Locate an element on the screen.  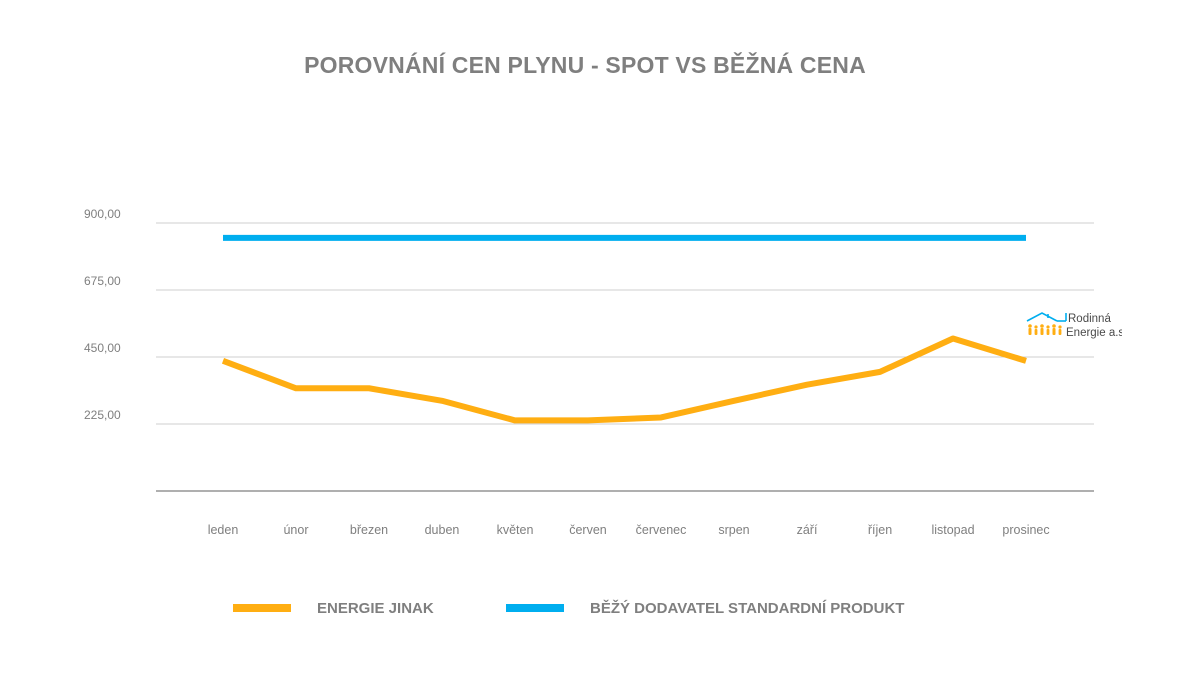
legend-item-bezny-dodavatel: BĚŽÝ DODAVATEL STANDARDNÍ PRODUKT is located at coordinates (705, 608).